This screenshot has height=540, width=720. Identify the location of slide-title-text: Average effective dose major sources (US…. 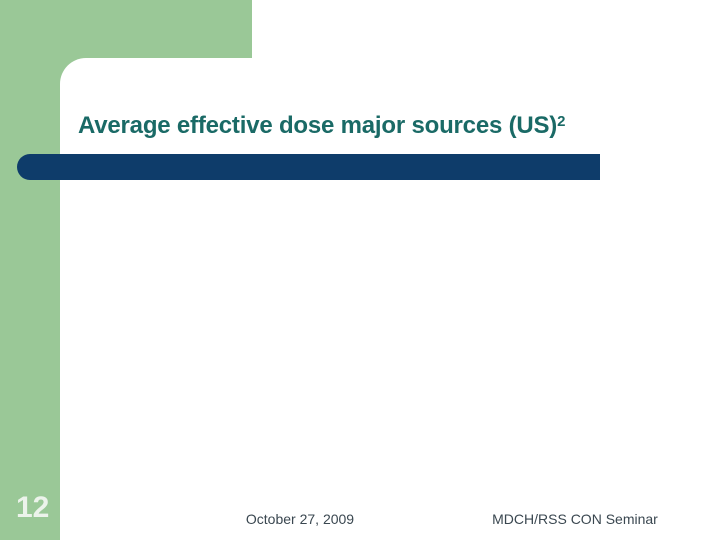
(318, 125).